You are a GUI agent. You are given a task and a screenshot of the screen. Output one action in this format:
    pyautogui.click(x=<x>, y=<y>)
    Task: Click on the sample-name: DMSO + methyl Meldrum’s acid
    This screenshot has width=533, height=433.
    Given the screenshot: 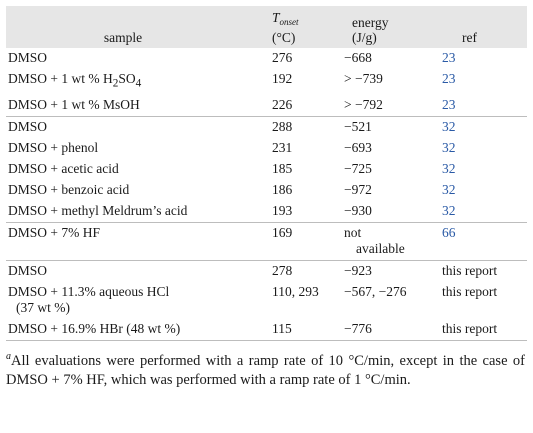 What is the action you would take?
    pyautogui.click(x=98, y=210)
    